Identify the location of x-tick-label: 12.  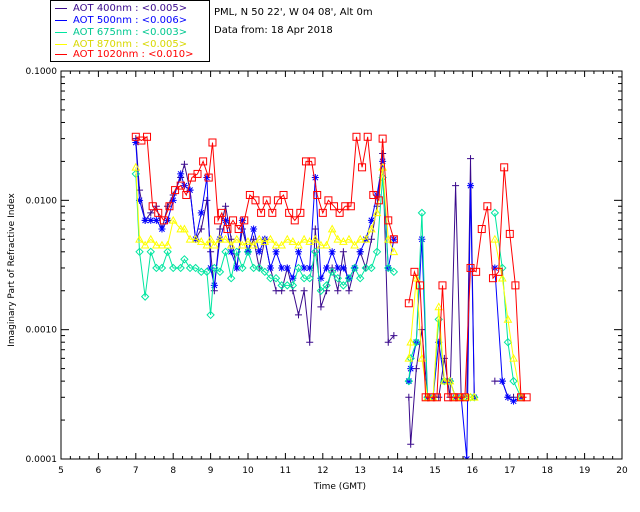
(322, 471).